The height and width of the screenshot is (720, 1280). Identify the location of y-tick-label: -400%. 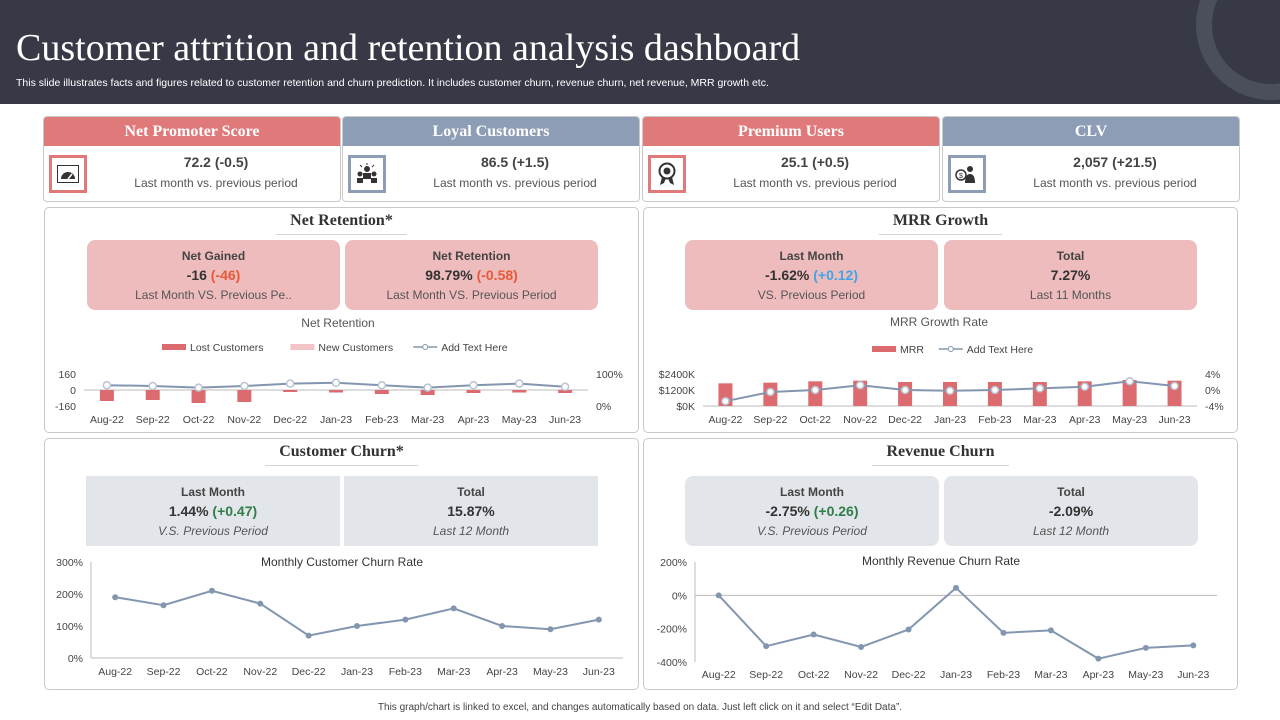
(672, 663).